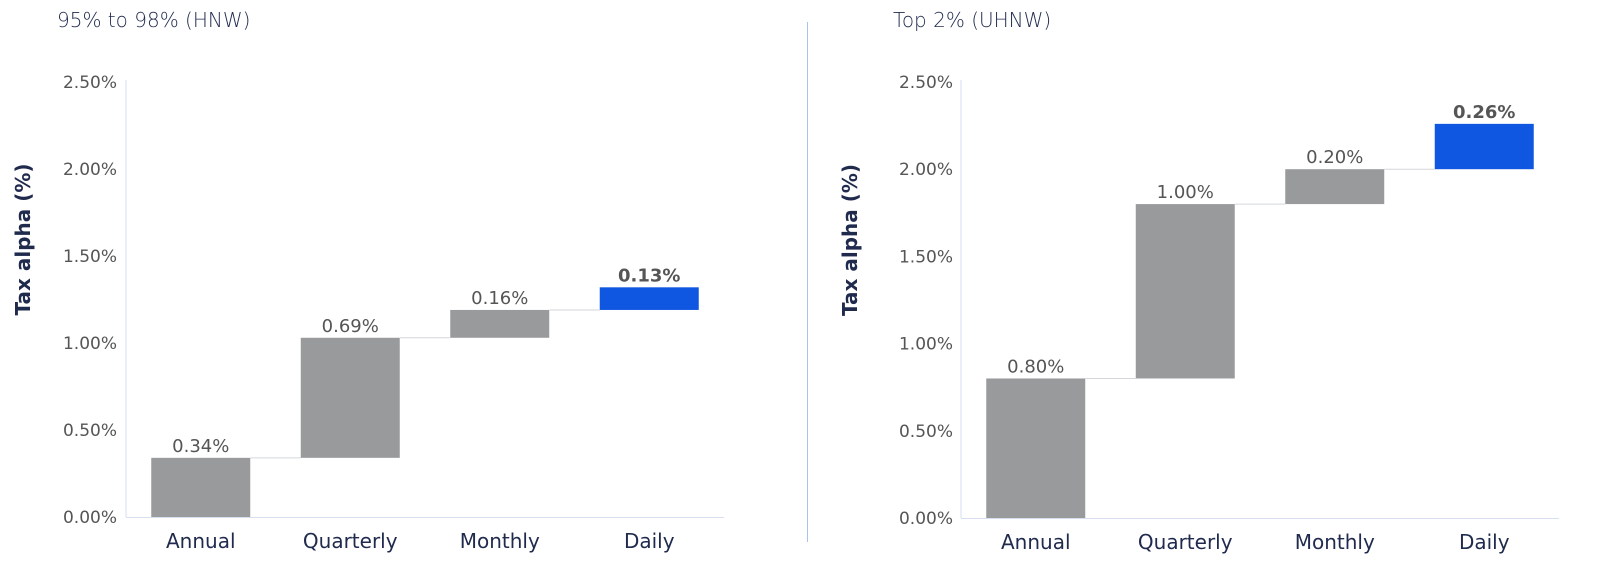 Image resolution: width=1600 pixels, height=573 pixels. What do you see at coordinates (807, 282) in the screenshot?
I see `panel-divider` at bounding box center [807, 282].